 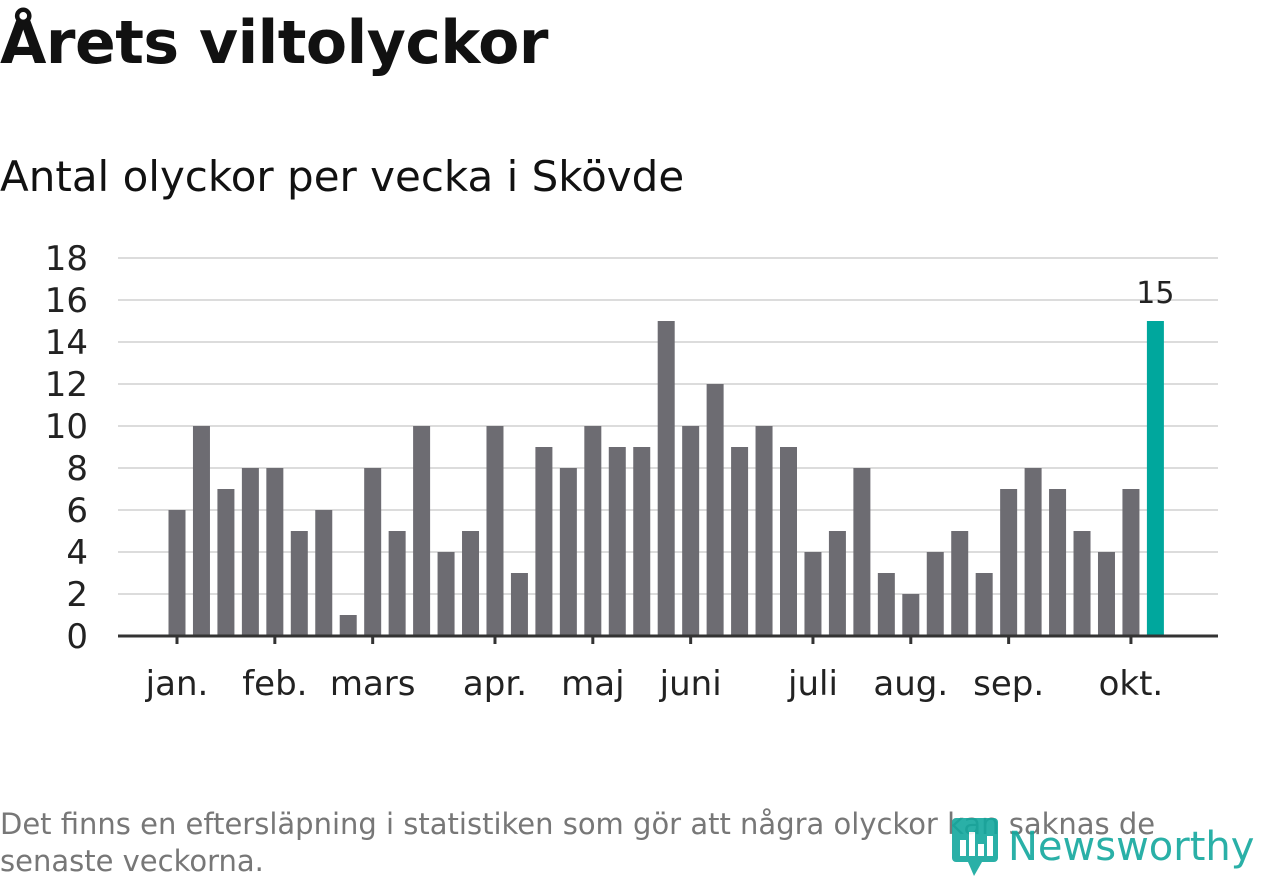 What do you see at coordinates (1008, 684) in the screenshot?
I see `x-tick-label: sep.` at bounding box center [1008, 684].